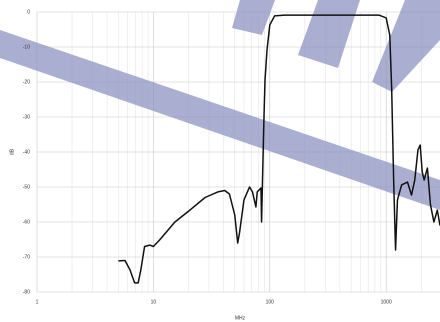 The width and height of the screenshot is (440, 322). Describe the element at coordinates (26, 117) in the screenshot. I see `y-tick-label: -30` at that location.